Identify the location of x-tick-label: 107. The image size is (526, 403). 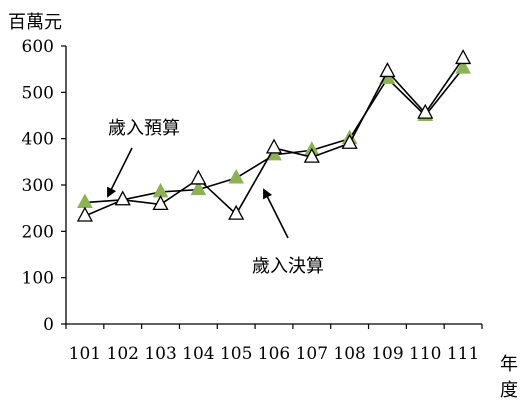
(312, 354).